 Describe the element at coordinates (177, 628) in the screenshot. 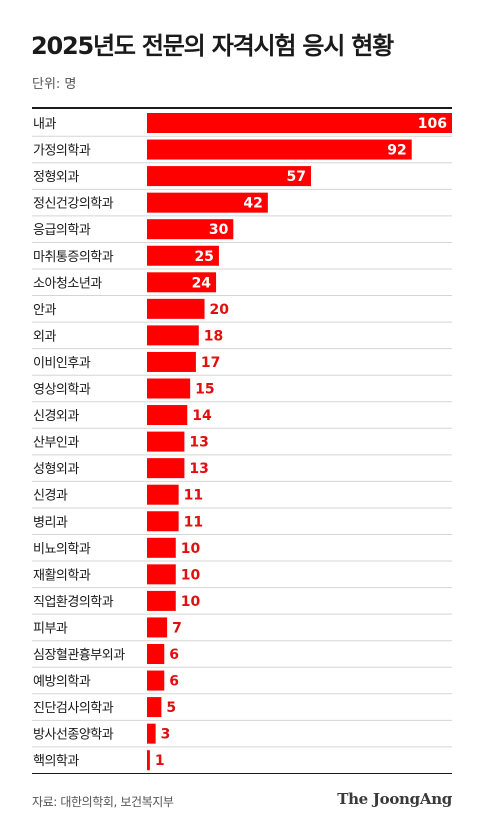

I see `value-label: 7` at that location.